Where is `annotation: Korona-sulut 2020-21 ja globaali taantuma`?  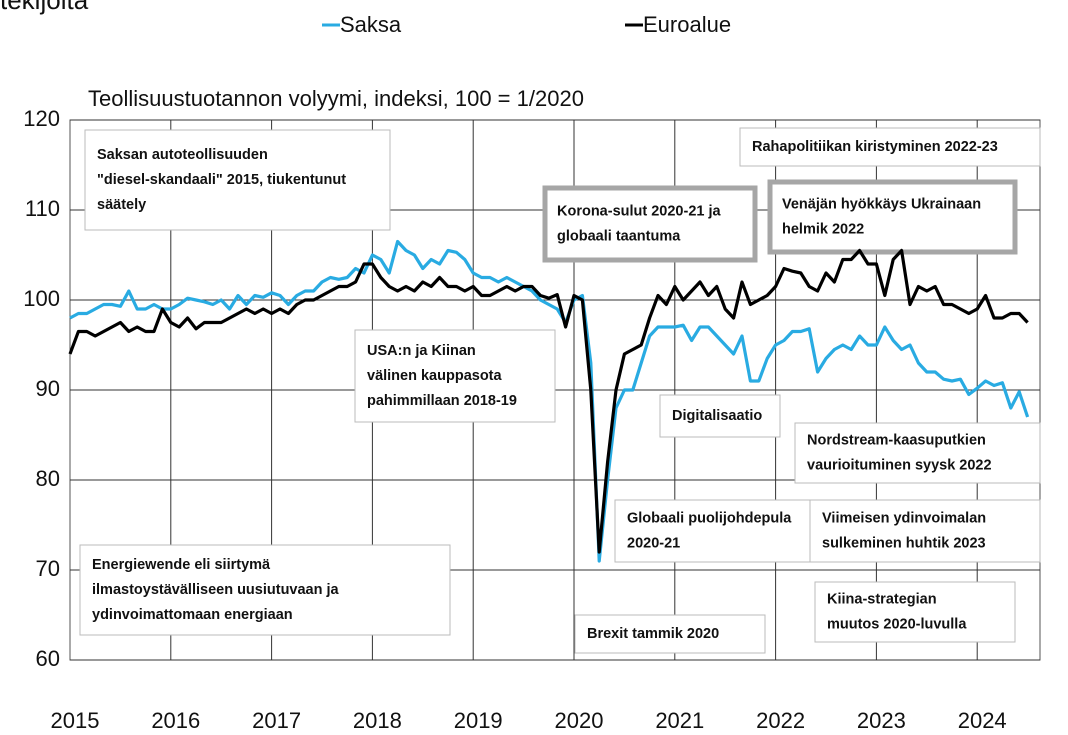
annotation: Korona-sulut 2020-21 ja globaali taantuma is located at coordinates (650, 224).